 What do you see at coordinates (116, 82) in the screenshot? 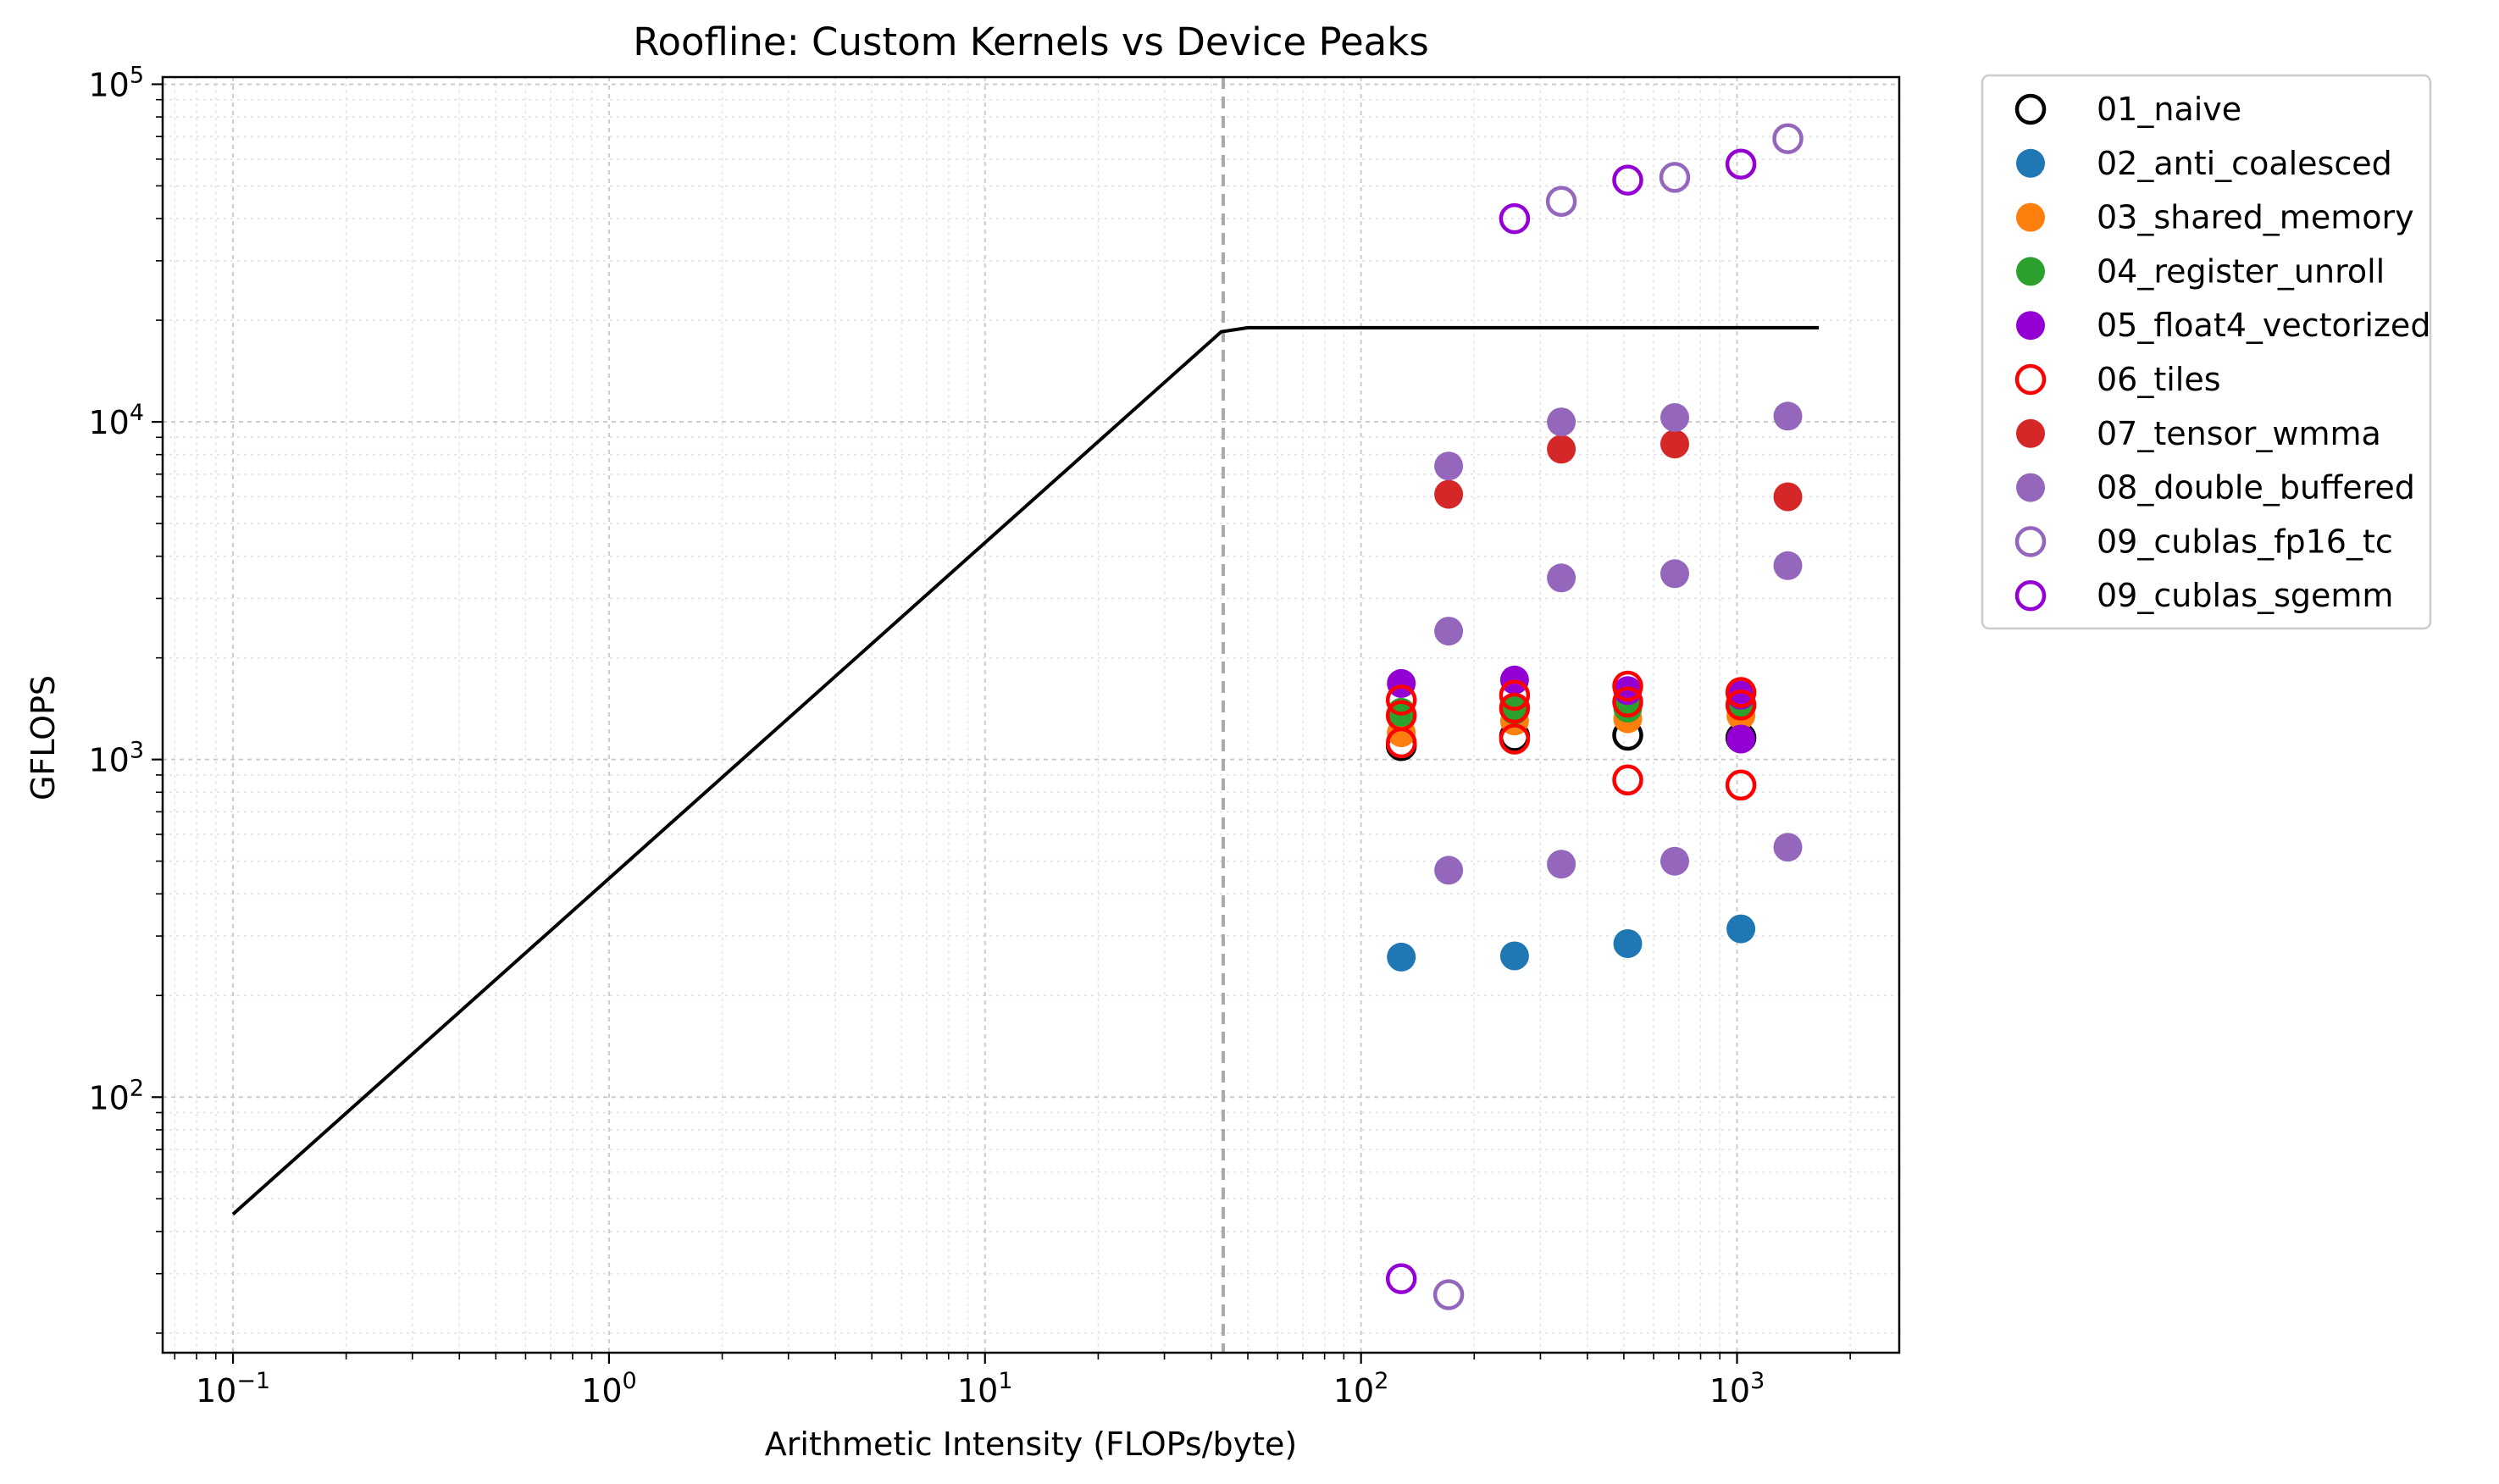
I see `y-tick-label: 105` at bounding box center [116, 82].